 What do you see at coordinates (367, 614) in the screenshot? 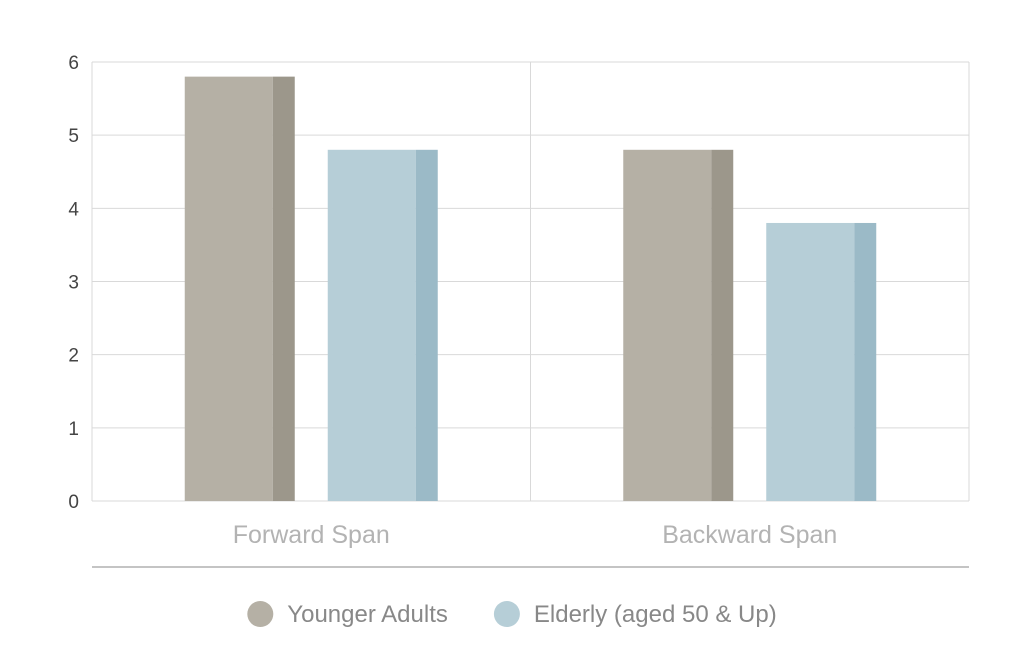
I see `legend-label: Younger Adults` at bounding box center [367, 614].